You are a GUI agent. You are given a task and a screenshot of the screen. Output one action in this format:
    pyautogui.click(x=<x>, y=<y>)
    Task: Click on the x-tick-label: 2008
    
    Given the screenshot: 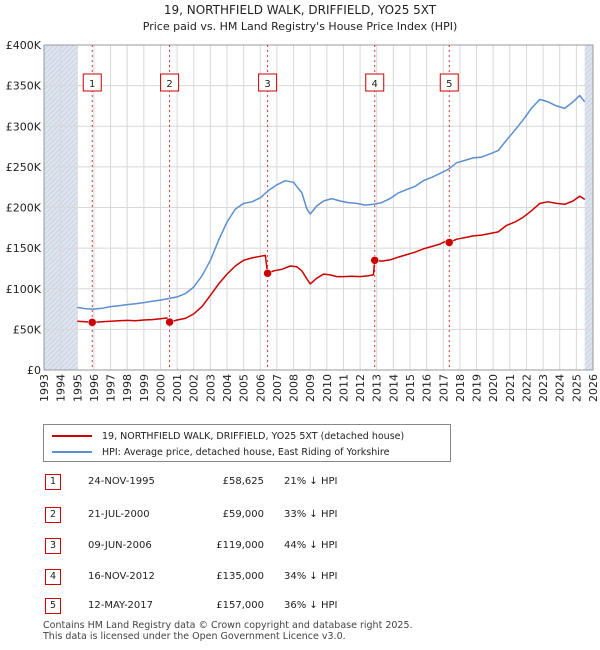 What is the action you would take?
    pyautogui.click(x=294, y=388)
    